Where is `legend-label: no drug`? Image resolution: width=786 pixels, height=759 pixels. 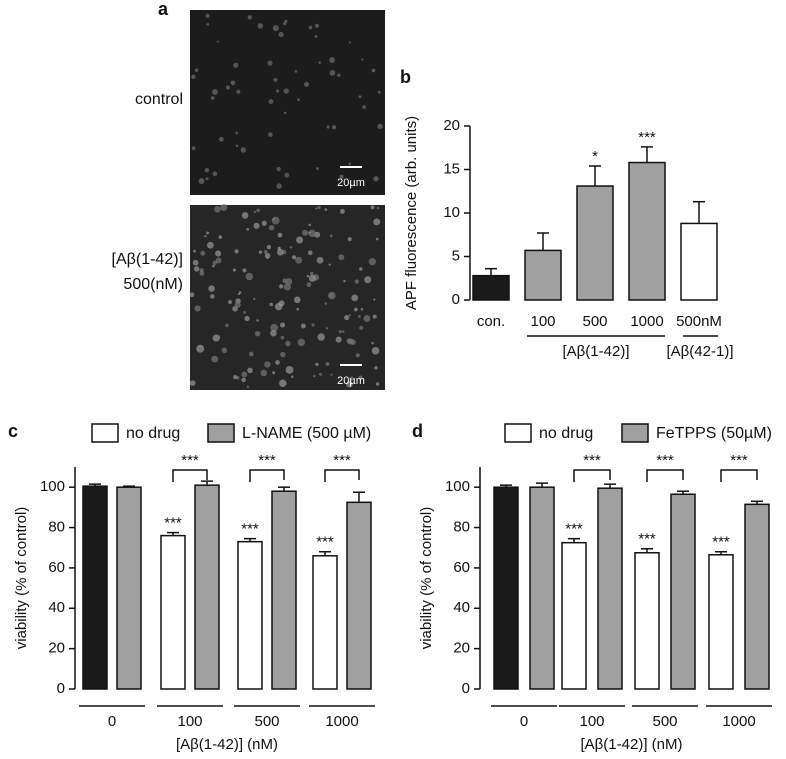 legend-label: no drug is located at coordinates (153, 433).